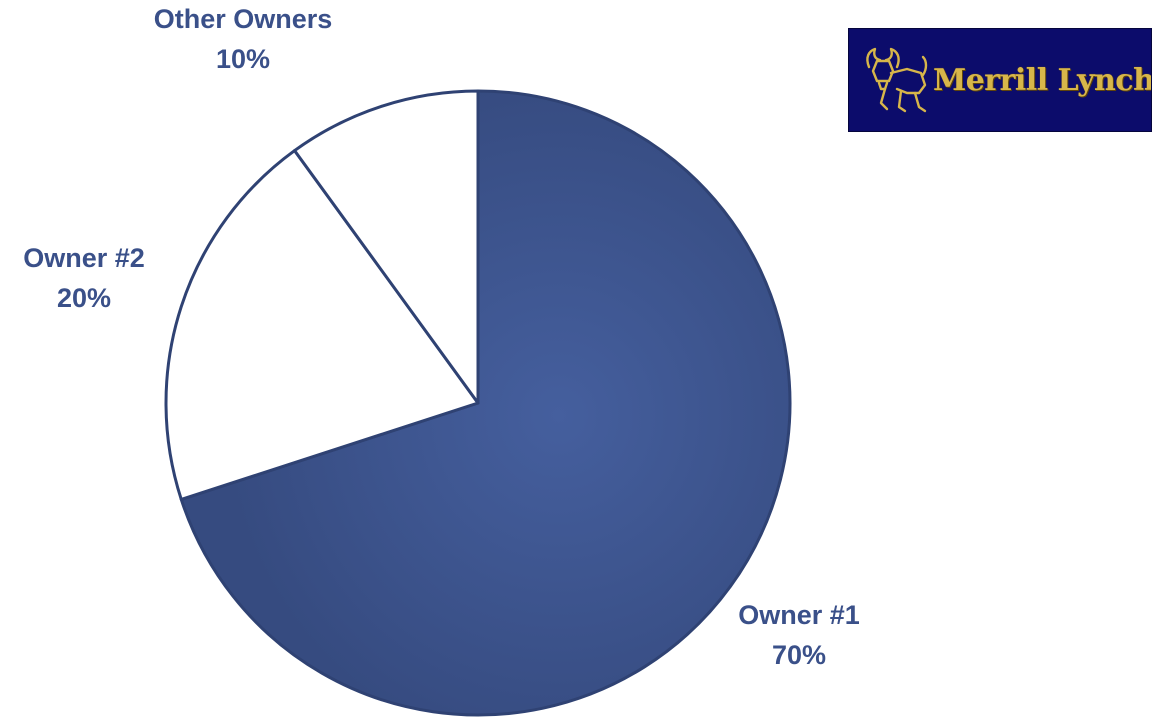 This screenshot has height=717, width=1152. I want to click on label-owner-1-percent: 70%, so click(799, 655).